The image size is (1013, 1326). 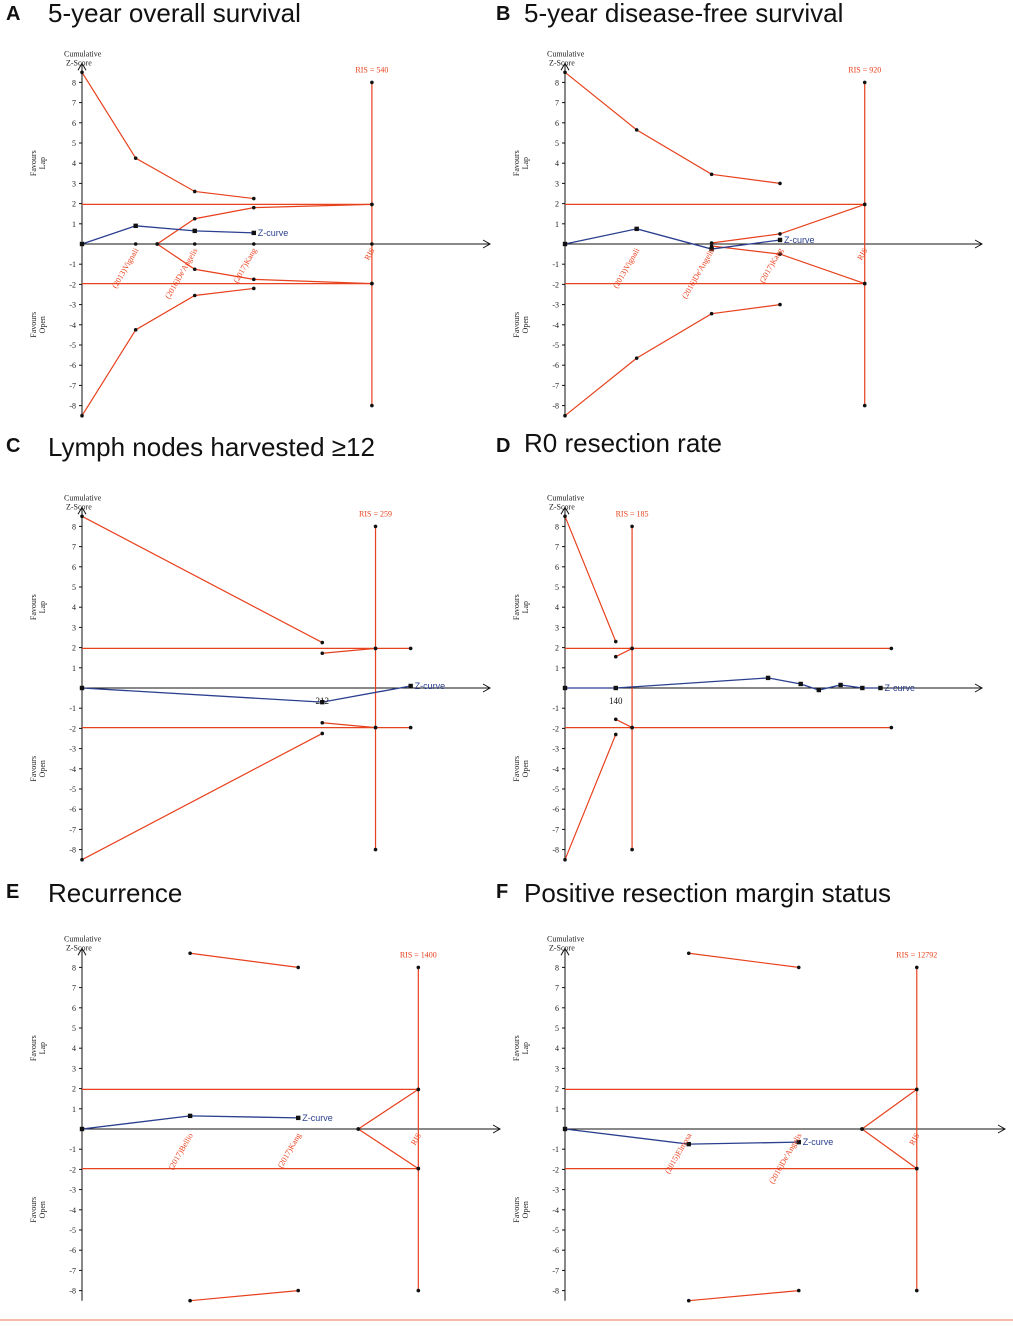 I want to click on favours-lap-line2: Lap, so click(x=525, y=1048).